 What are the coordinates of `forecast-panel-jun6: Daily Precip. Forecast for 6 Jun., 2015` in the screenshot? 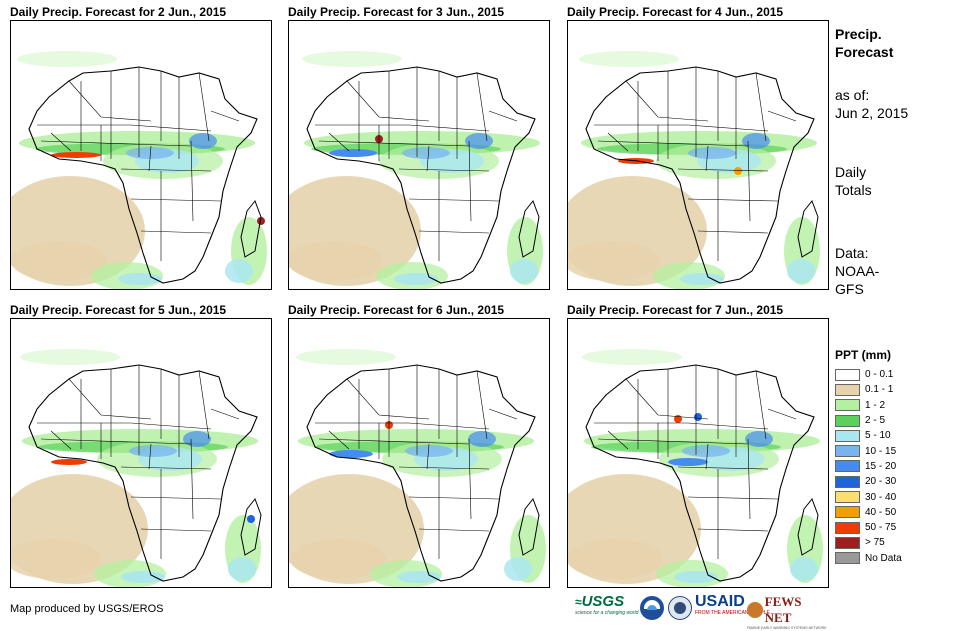 It's located at (419, 445).